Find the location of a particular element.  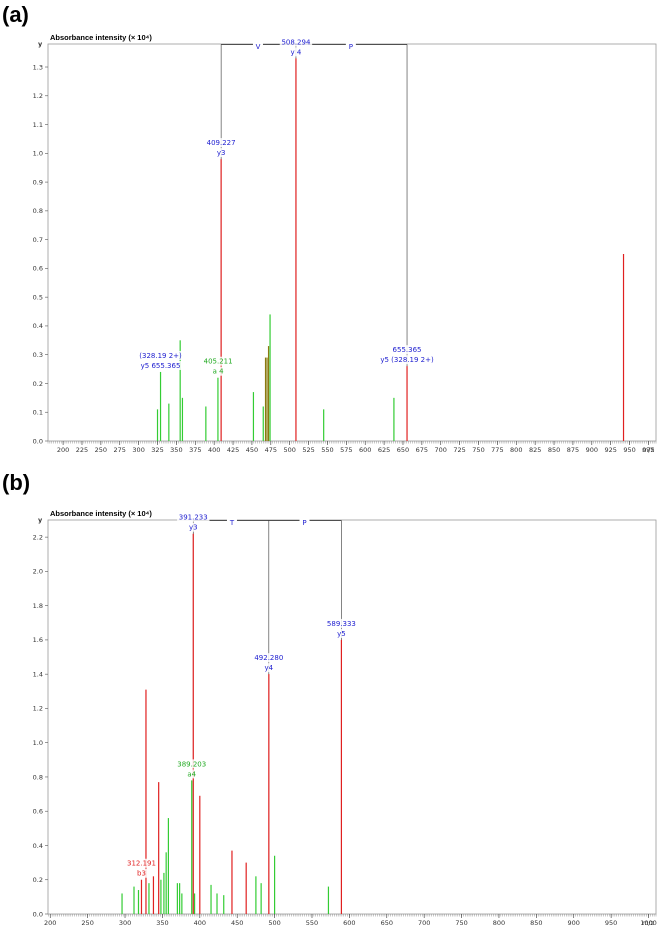

x-tick-label: 825 is located at coordinates (535, 450).